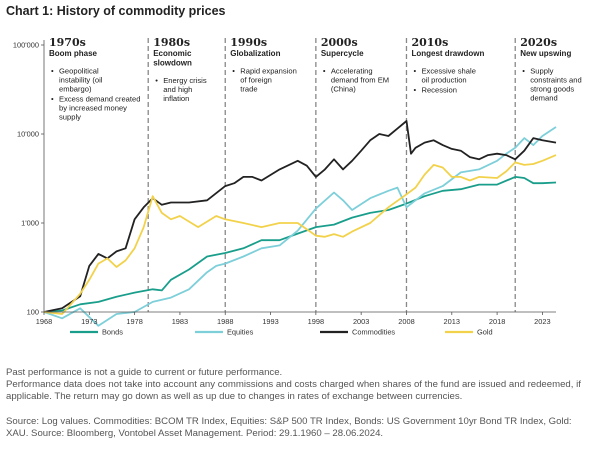 This screenshot has height=450, width=599. Describe the element at coordinates (438, 90) in the screenshot. I see `era-bullet-text: Recession` at that location.